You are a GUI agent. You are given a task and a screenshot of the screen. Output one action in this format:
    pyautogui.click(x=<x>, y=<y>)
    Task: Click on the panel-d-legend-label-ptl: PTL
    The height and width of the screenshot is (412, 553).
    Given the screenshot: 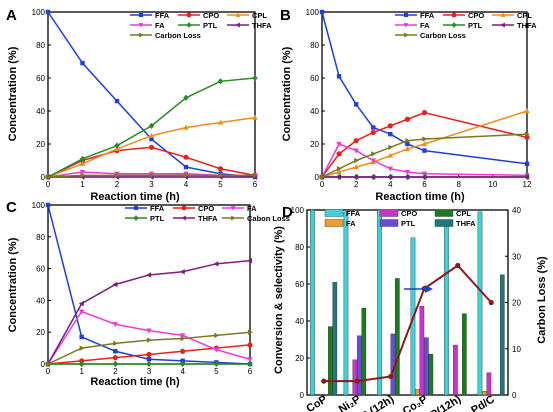 What is the action you would take?
    pyautogui.click(x=408, y=223)
    